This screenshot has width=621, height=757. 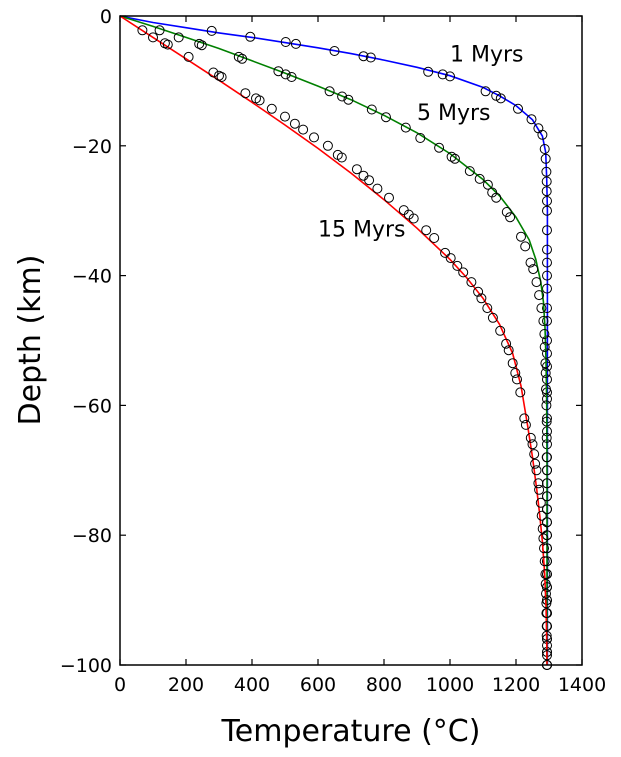 What do you see at coordinates (92, 536) in the screenshot?
I see `y-tick-label: −80` at bounding box center [92, 536].